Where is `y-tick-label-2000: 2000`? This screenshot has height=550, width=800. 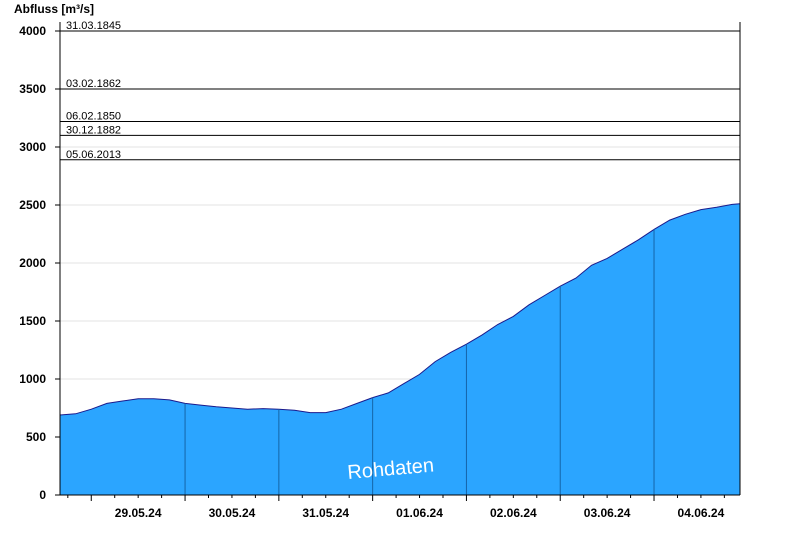
y-tick-label-2000: 2000 is located at coordinates (32, 263).